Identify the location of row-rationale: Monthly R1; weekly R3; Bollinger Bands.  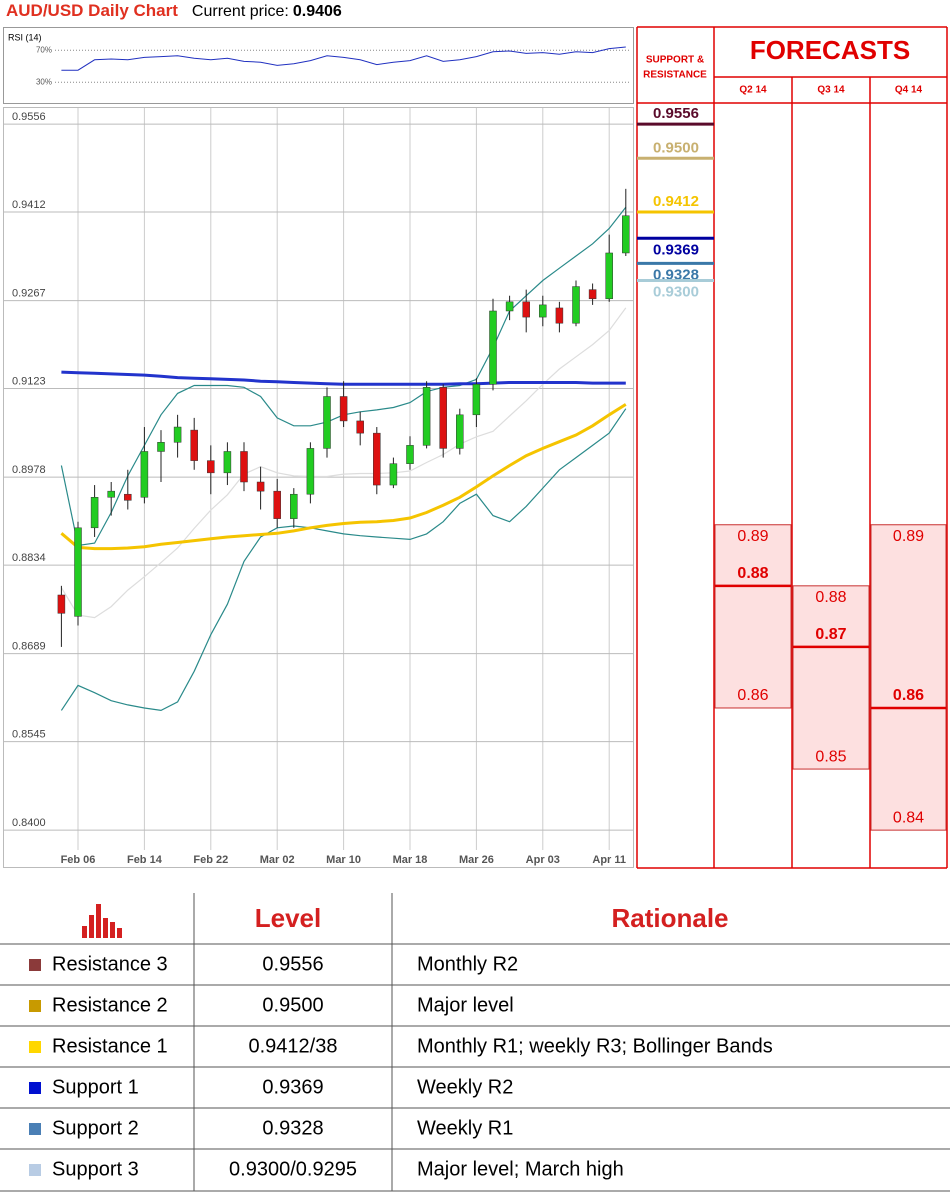
(595, 1046).